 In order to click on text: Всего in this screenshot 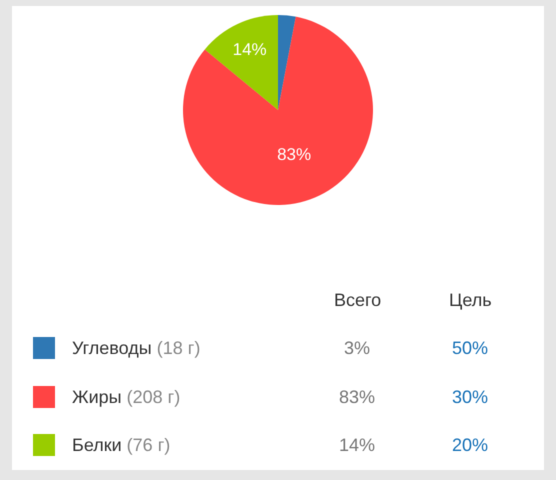, I will do `click(358, 300)`.